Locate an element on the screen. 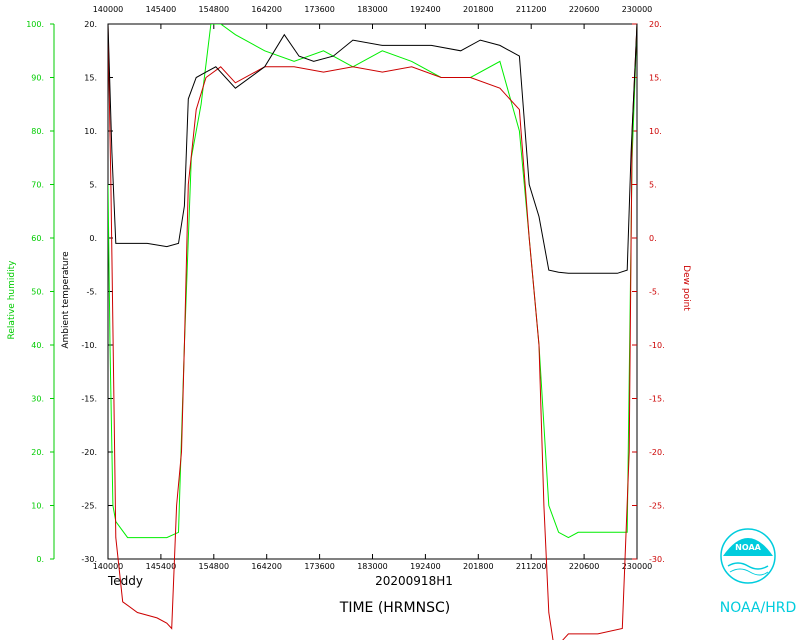  rh-axis-title: Relative humidity is located at coordinates (12, 300).